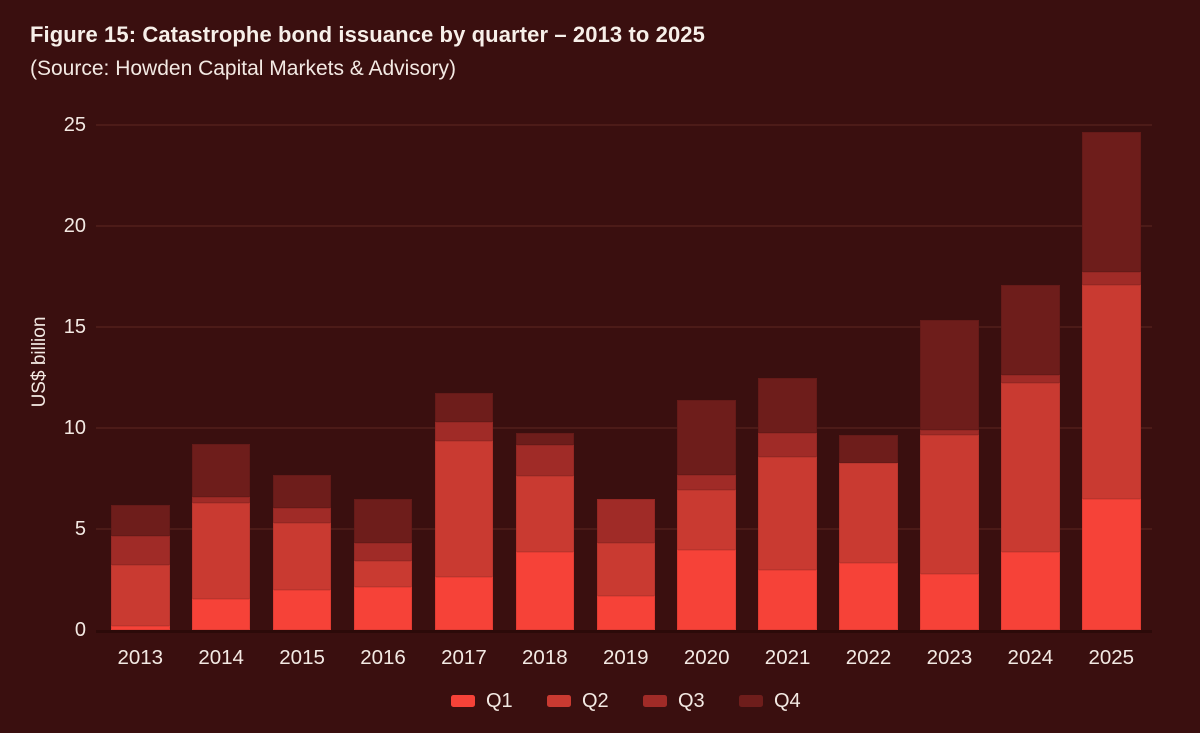 The width and height of the screenshot is (1200, 733). I want to click on x-tick-label-2025: 2025, so click(1111, 657).